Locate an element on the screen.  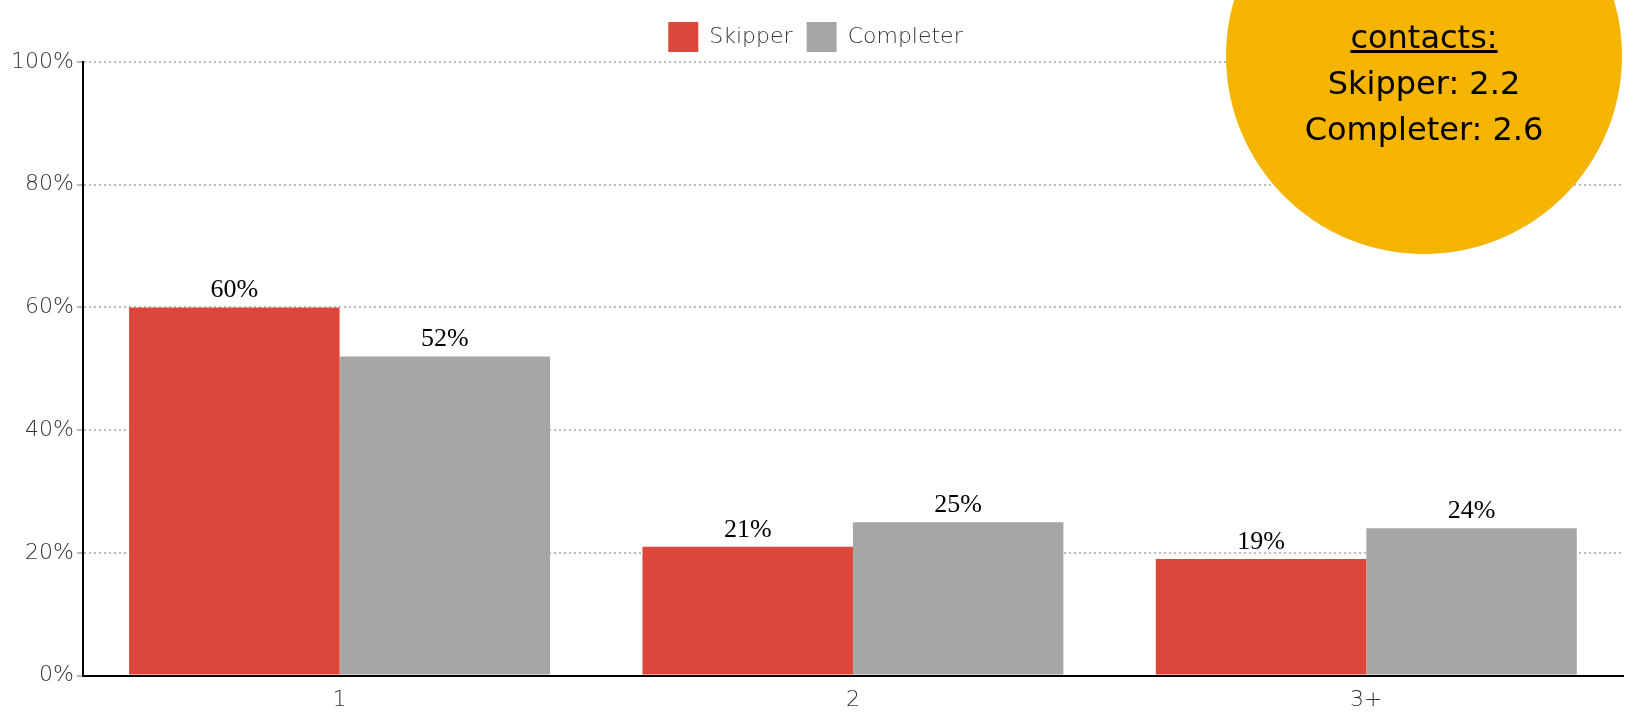
annotation: Skipper: 2.2 is located at coordinates (1424, 83).